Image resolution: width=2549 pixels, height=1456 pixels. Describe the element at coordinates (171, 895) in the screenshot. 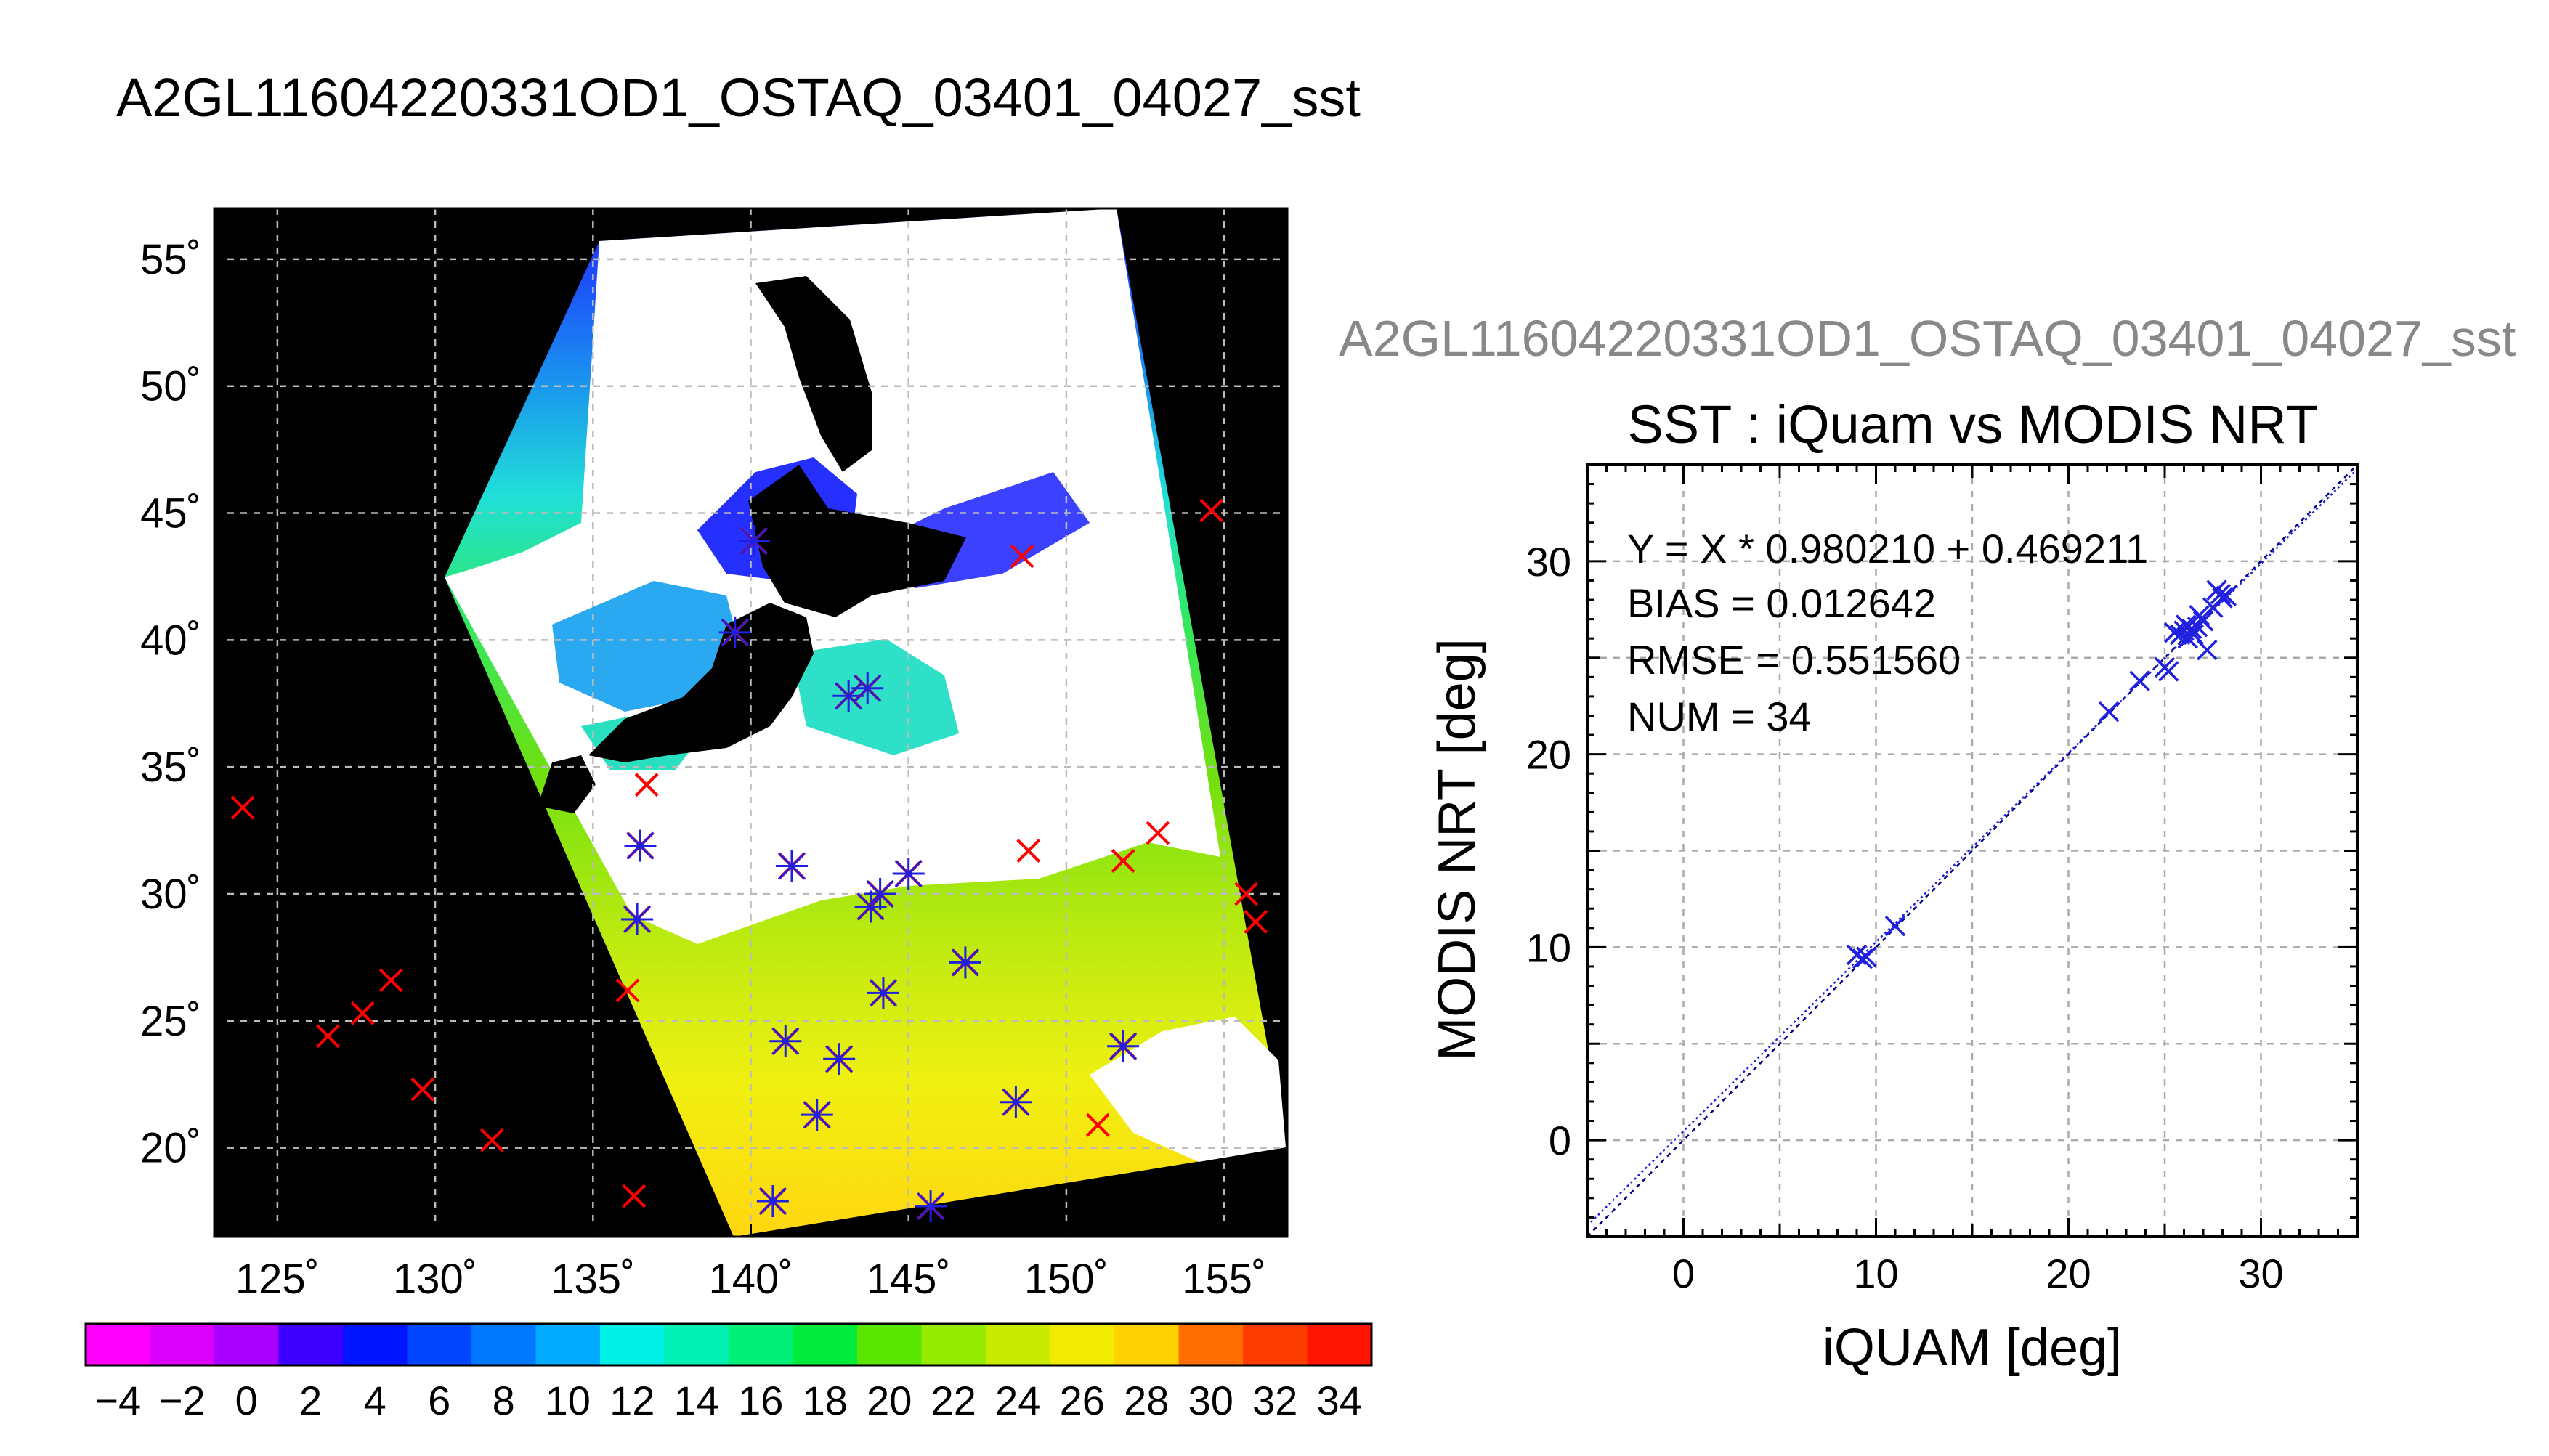

I see `latitude-tick-label: 30˚` at that location.